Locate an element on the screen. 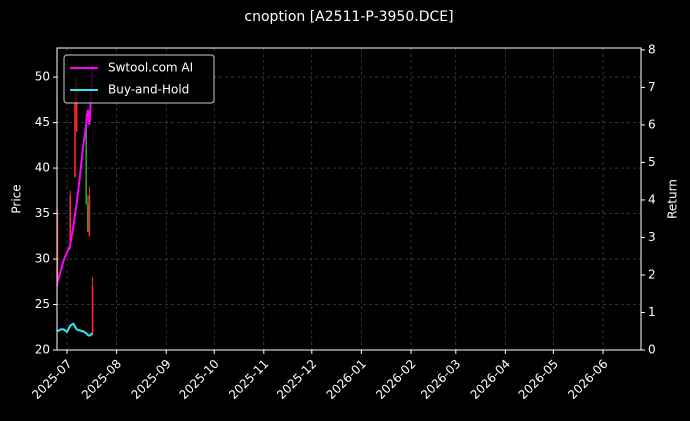  plot-area is located at coordinates (75, 200).